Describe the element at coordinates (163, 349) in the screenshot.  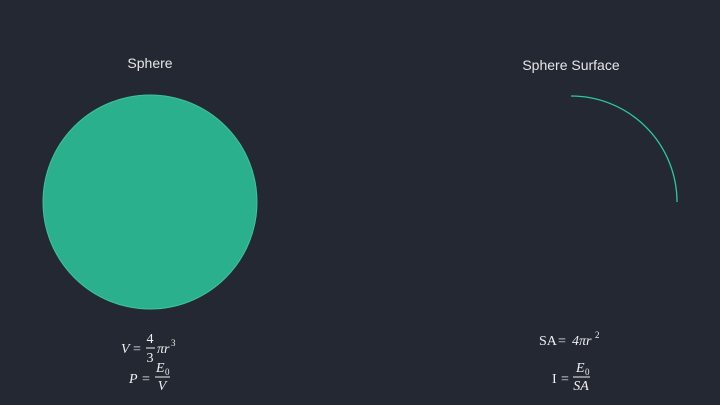
I see `math: πr` at that location.